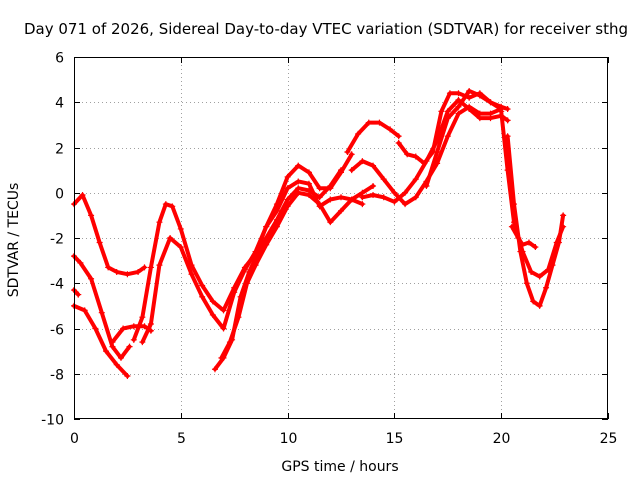 The width and height of the screenshot is (640, 480). What do you see at coordinates (339, 467) in the screenshot?
I see `x-axis-label: GPS time / hours` at bounding box center [339, 467].